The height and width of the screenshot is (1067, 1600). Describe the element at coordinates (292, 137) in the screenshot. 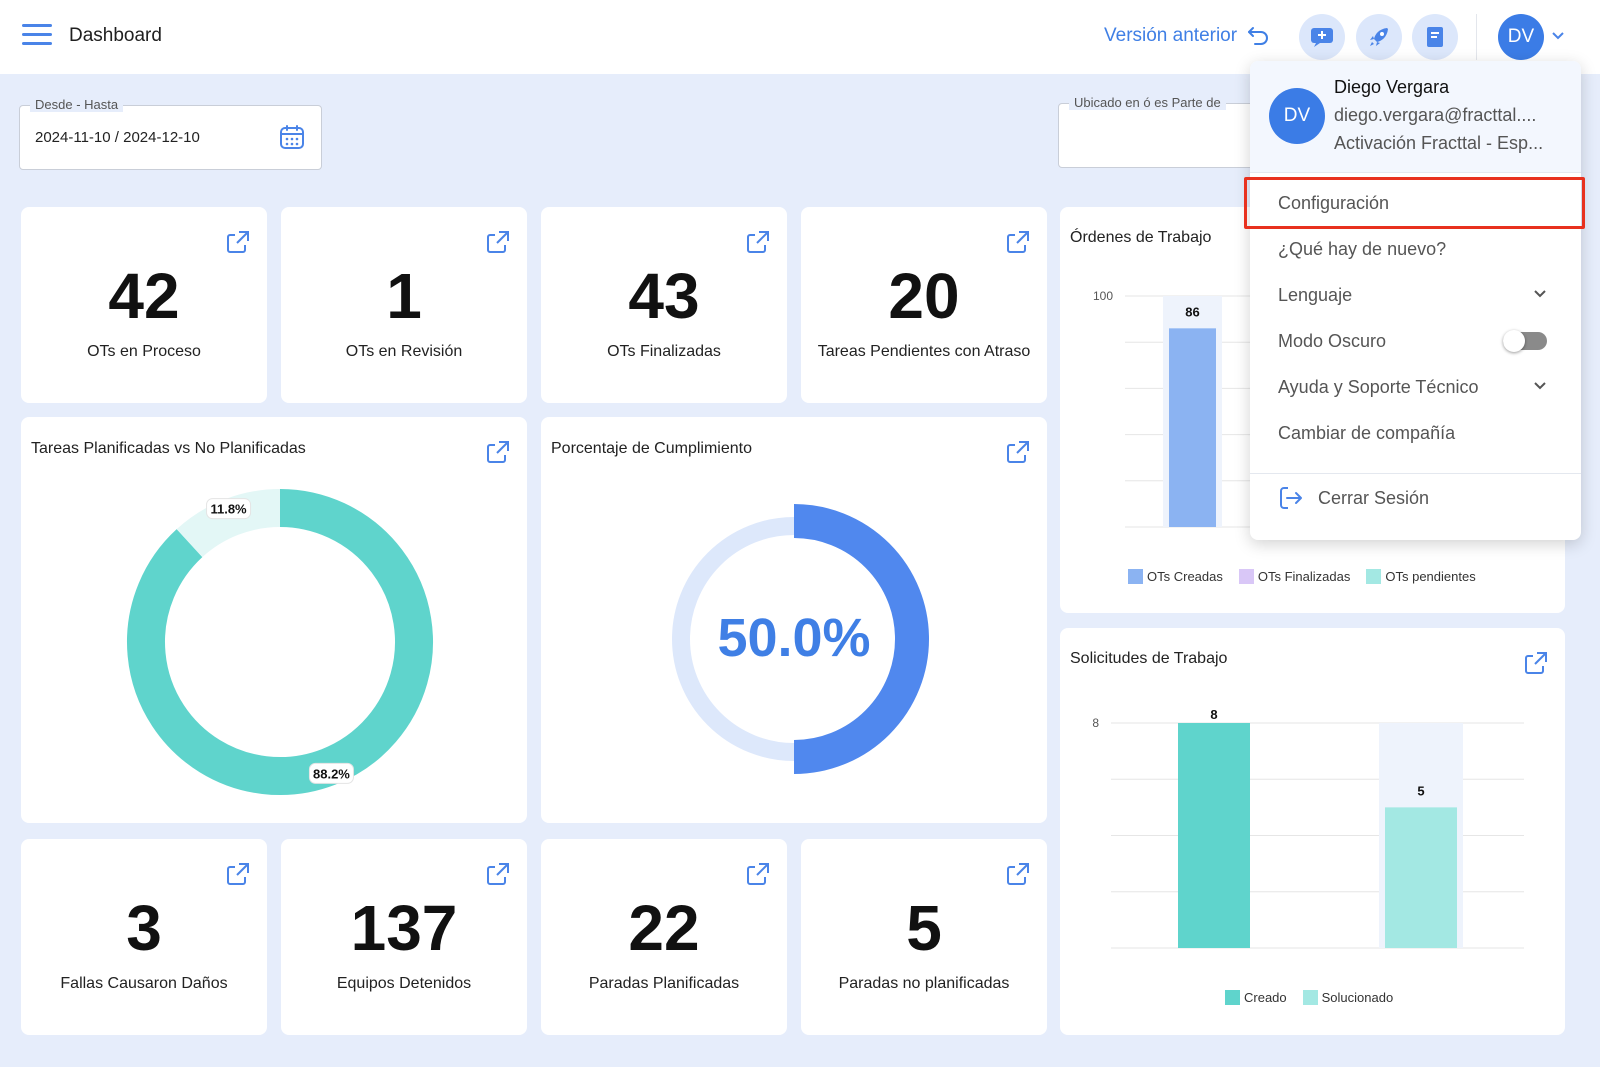

I see `calendar-icon` at that location.